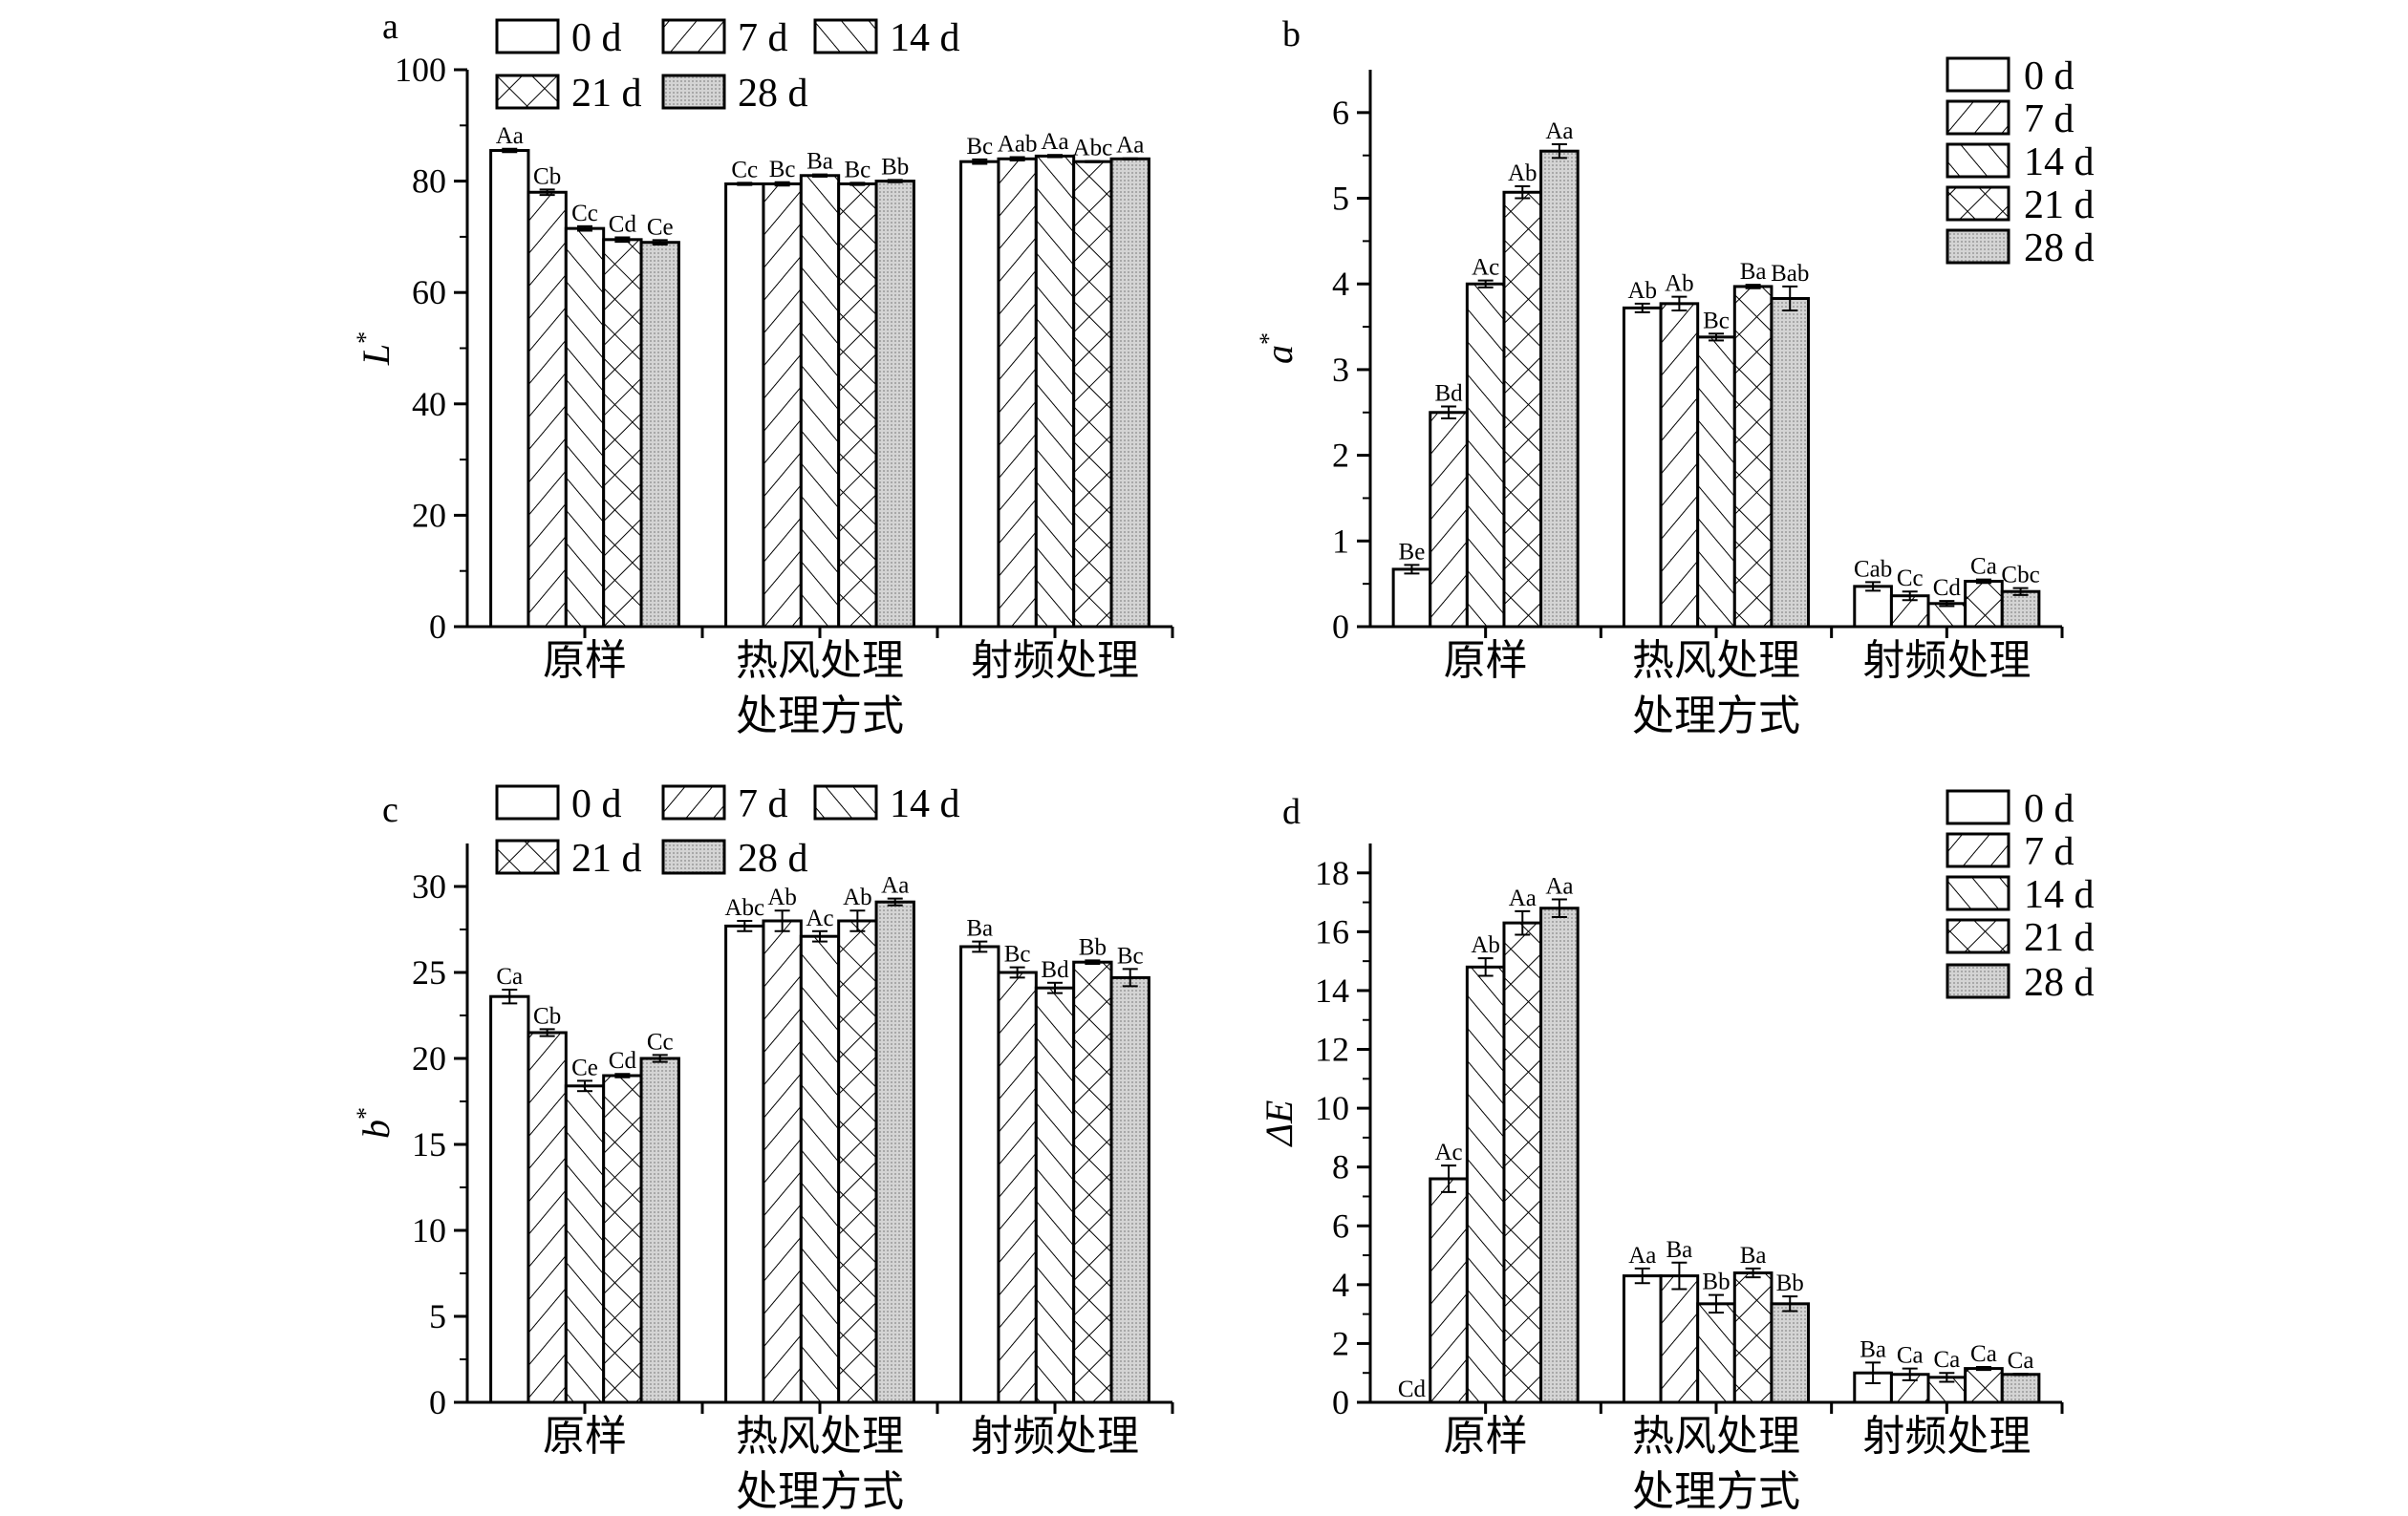  What do you see at coordinates (429, 292) in the screenshot?
I see `y-tick-label: 60` at bounding box center [429, 292].